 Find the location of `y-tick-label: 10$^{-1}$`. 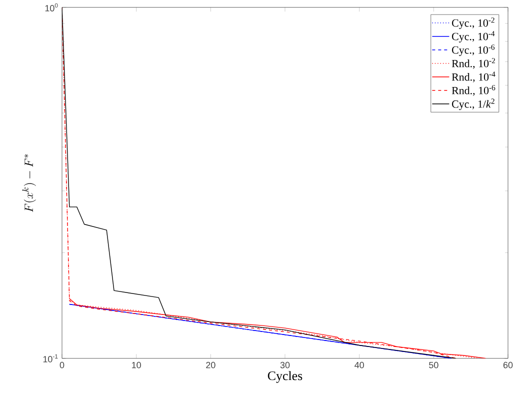

y-tick-label: 10$^{-1}$ is located at coordinates (50, 358).